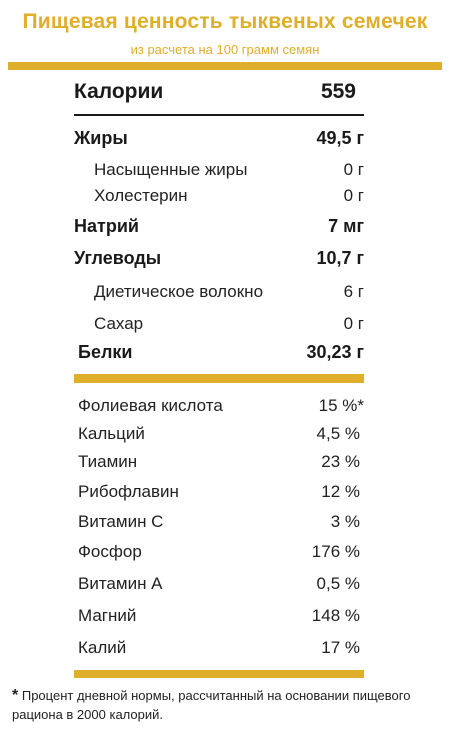 The image size is (450, 740). I want to click on nutrient-label: Углеводы, so click(118, 258).